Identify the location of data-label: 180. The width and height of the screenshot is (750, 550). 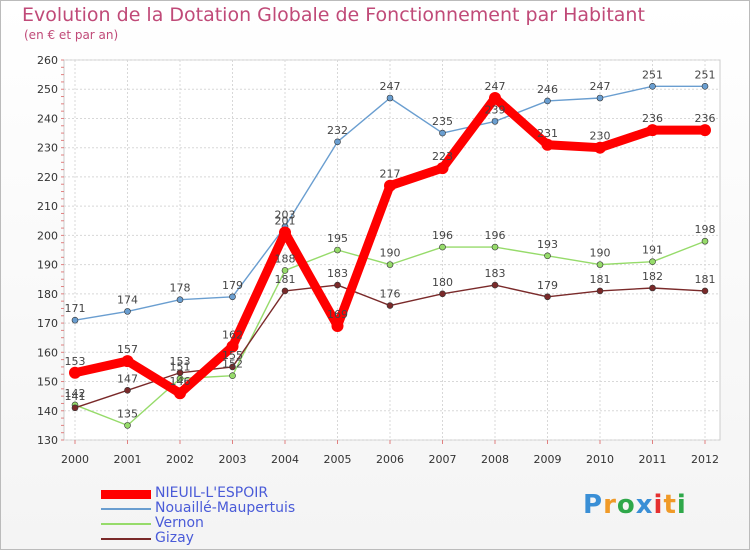
(442, 282).